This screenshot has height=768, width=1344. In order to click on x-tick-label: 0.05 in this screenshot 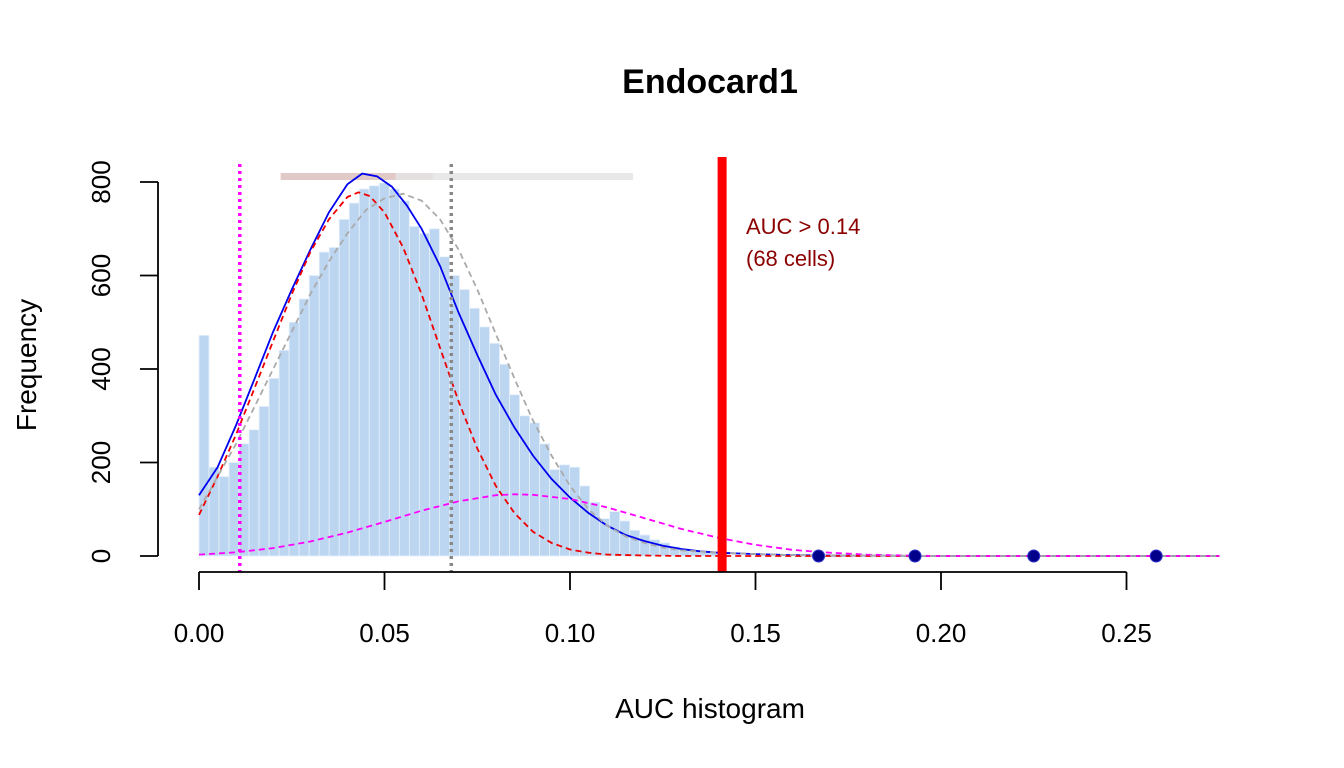, I will do `click(384, 633)`.